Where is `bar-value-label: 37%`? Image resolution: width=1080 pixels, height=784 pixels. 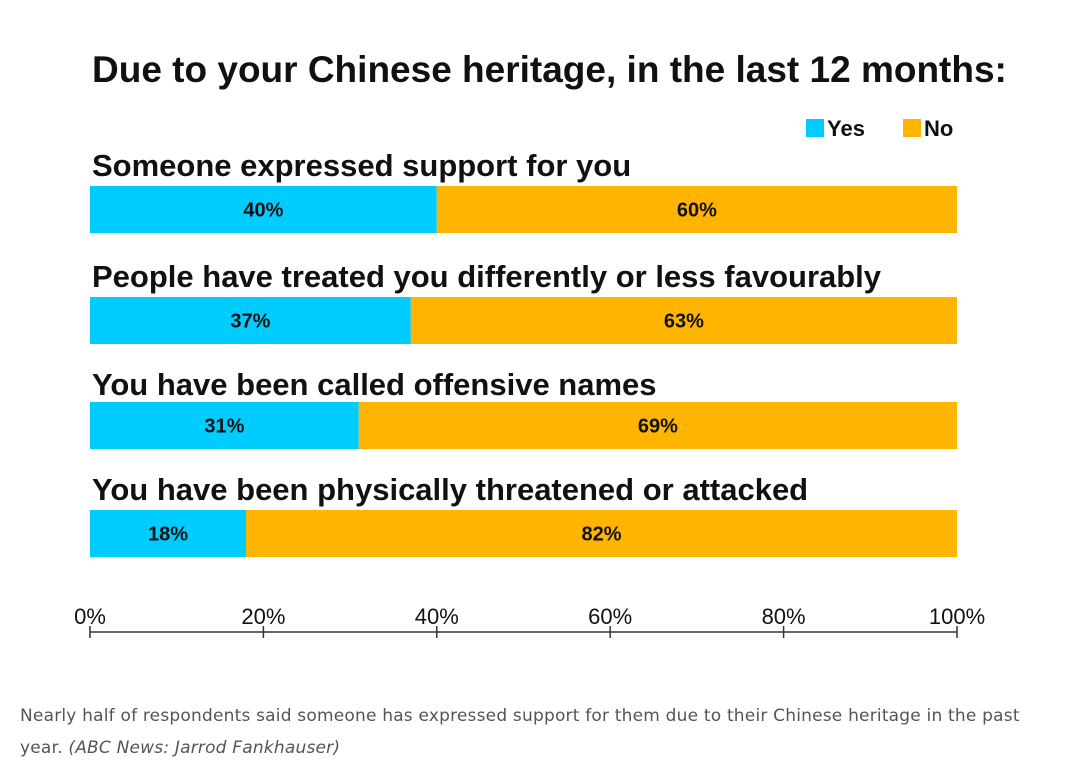 bar-value-label: 37% is located at coordinates (250, 322).